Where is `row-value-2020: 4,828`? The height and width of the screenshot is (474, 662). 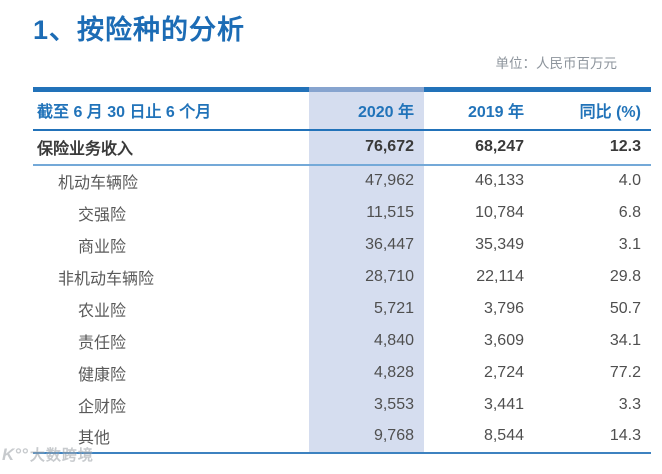 row-value-2020: 4,828 is located at coordinates (366, 372).